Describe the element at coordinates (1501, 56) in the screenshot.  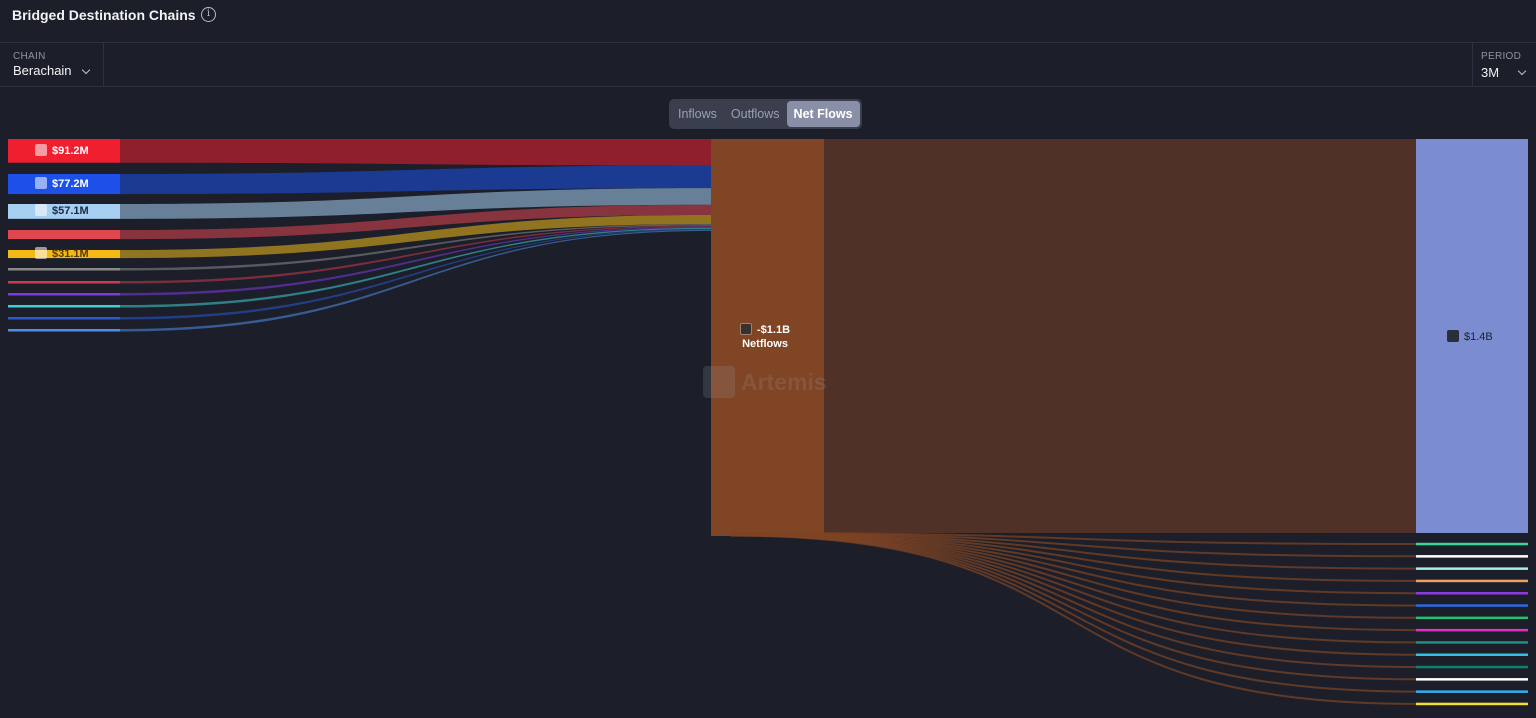
I see `period-label: PERIOD` at that location.